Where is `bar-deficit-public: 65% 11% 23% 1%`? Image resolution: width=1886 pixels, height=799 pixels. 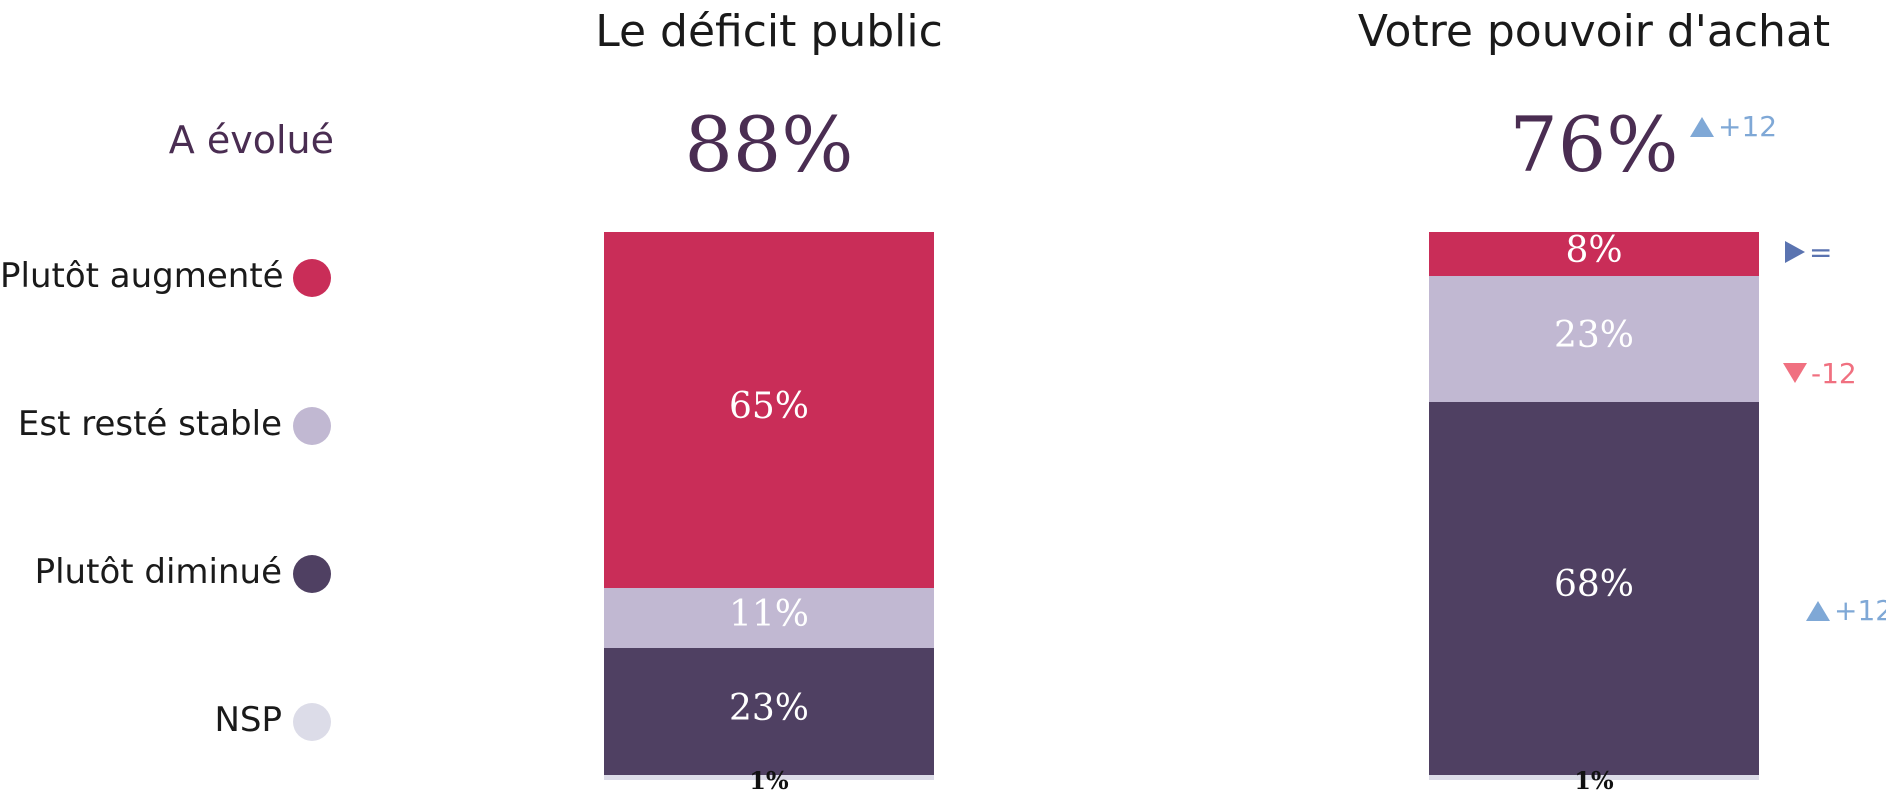
bar-deficit-public: 65% 11% 23% 1% is located at coordinates (769, 513).